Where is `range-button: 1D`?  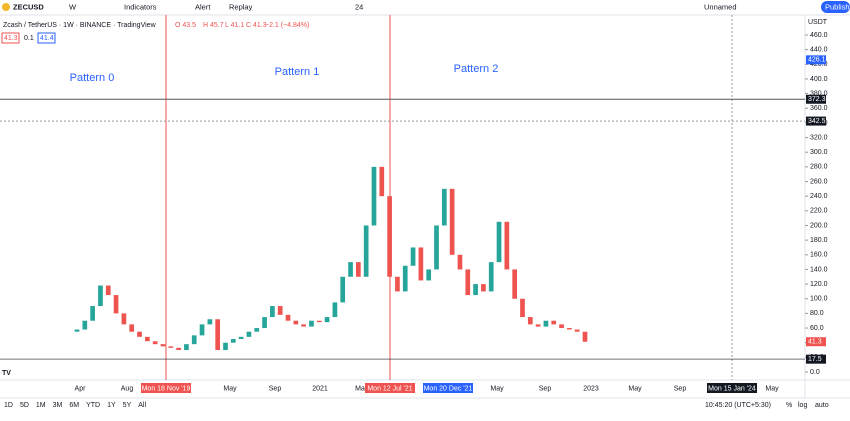
range-button: 1D is located at coordinates (8, 405).